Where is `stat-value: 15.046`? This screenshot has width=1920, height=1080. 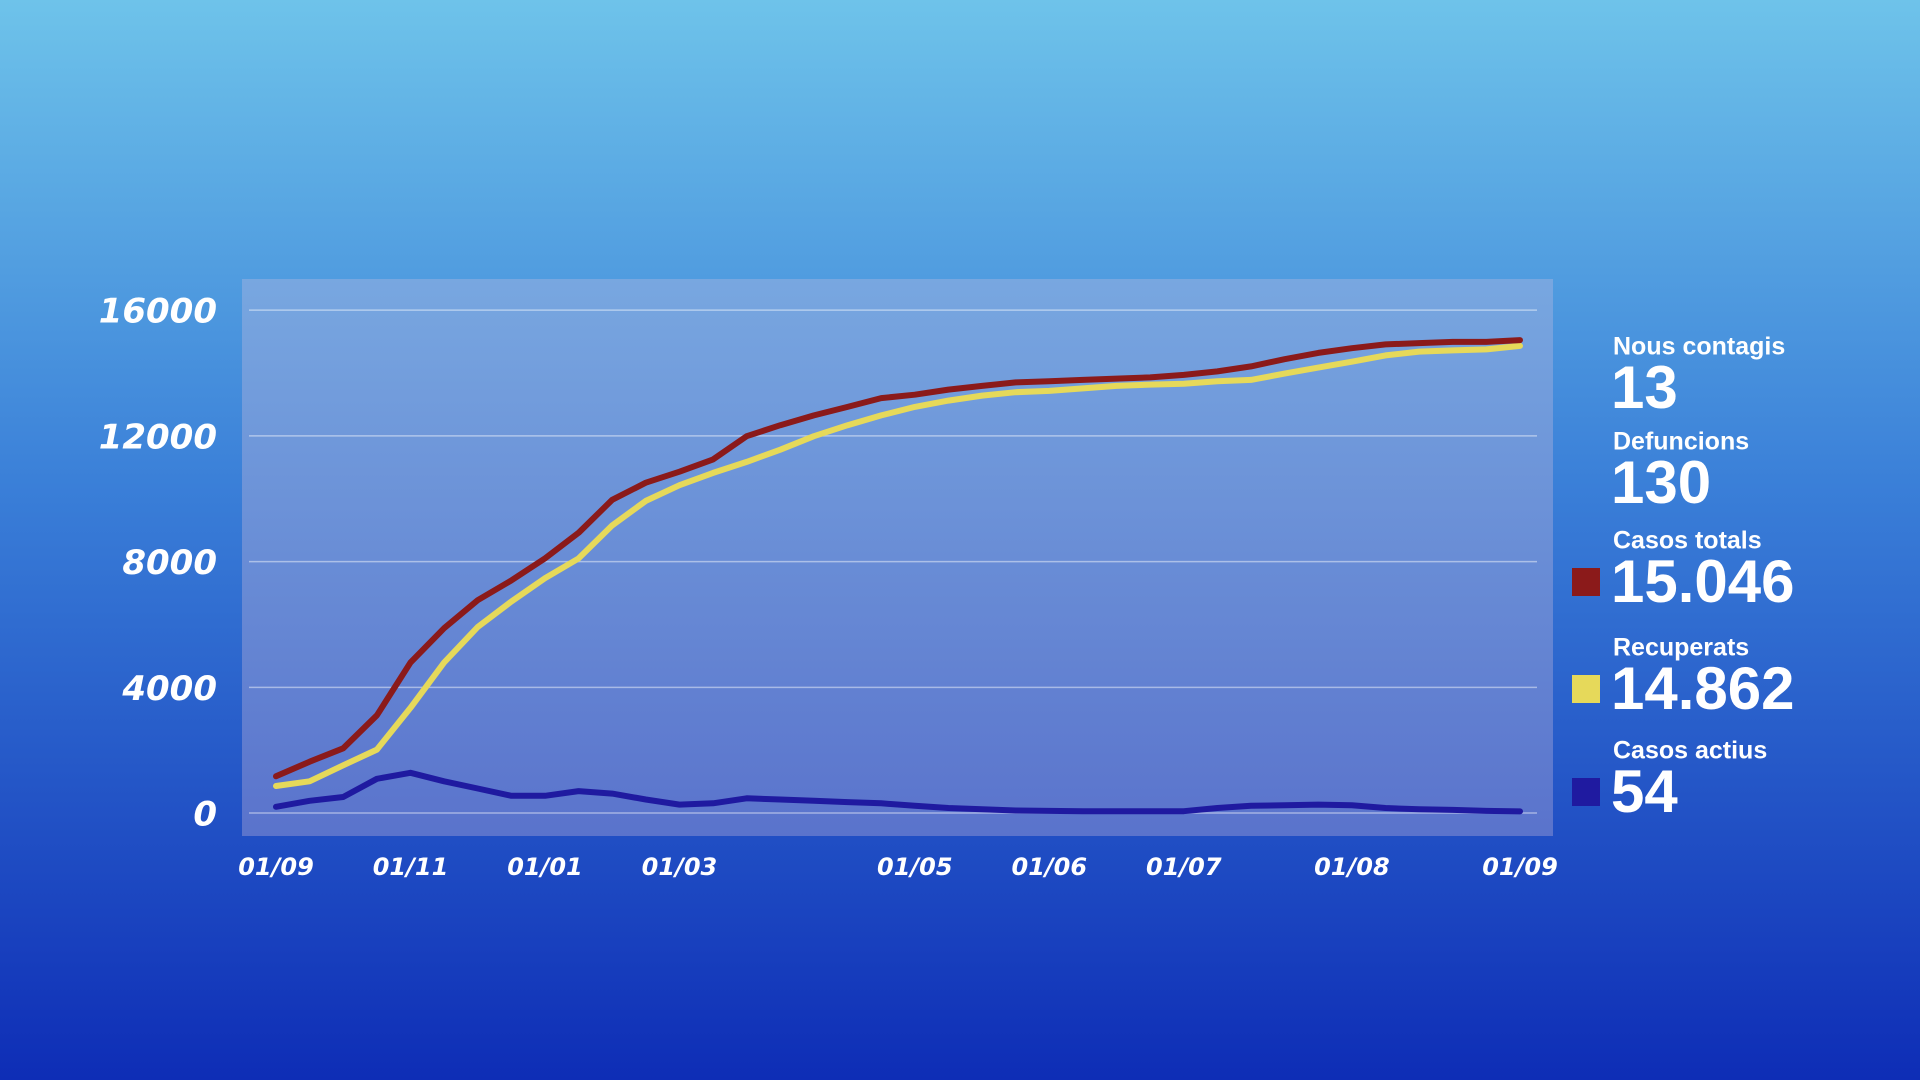
stat-value: 15.046 is located at coordinates (1703, 581).